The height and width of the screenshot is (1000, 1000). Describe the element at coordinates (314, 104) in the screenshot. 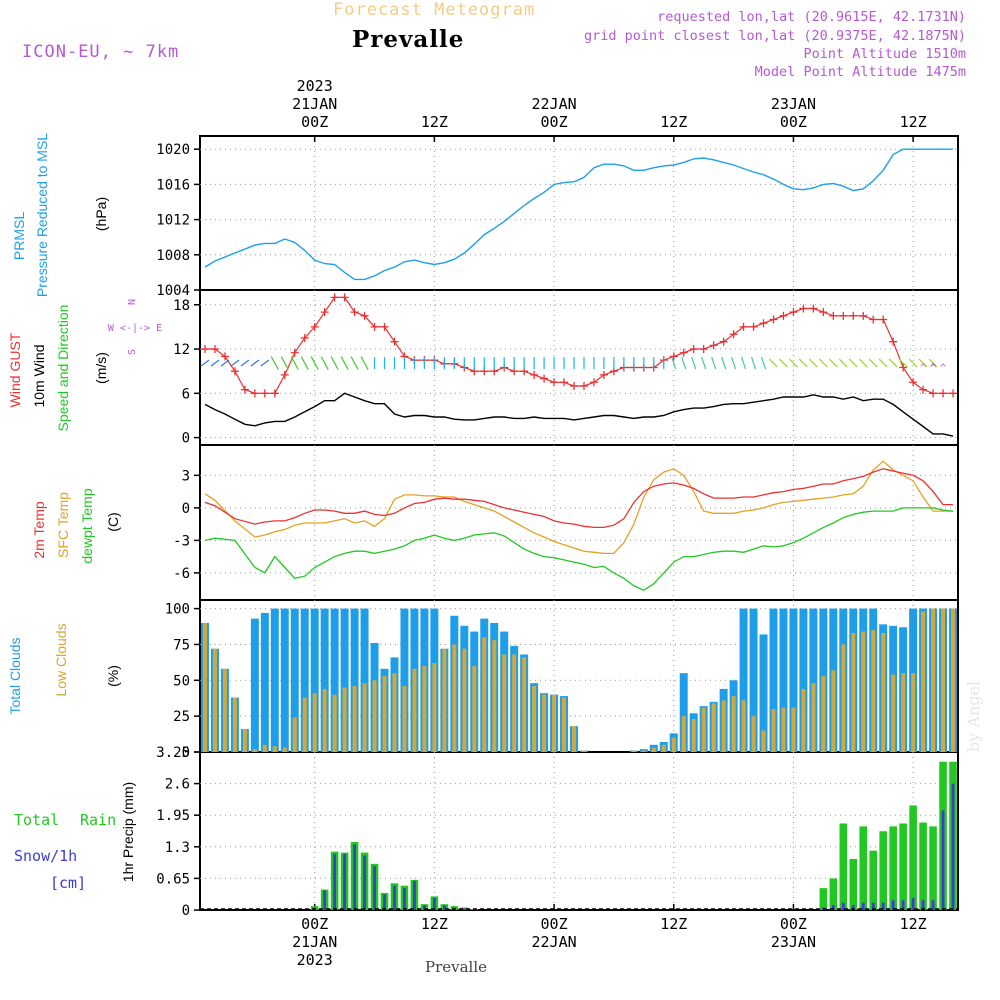

I see `top-time-label: 21JAN` at that location.